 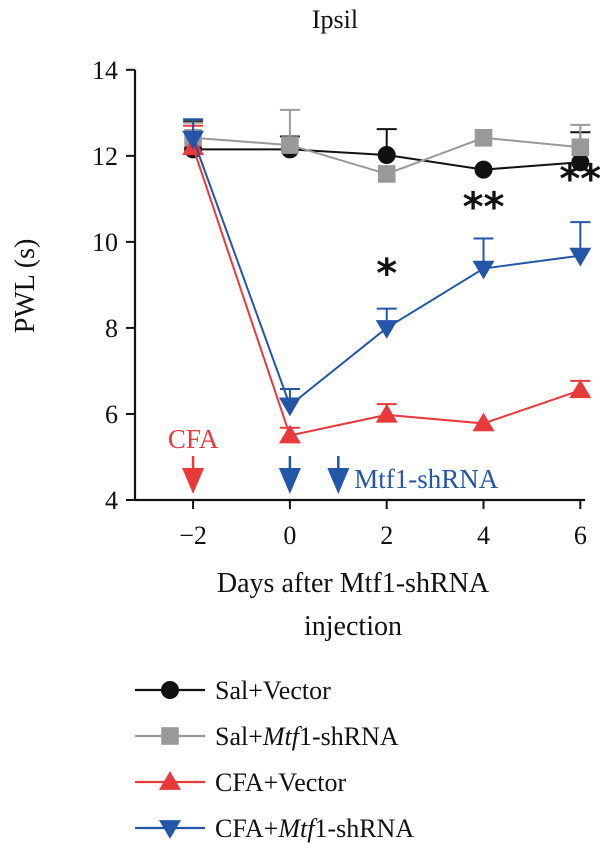 What do you see at coordinates (105, 156) in the screenshot?
I see `y-tick-label: 12` at bounding box center [105, 156].